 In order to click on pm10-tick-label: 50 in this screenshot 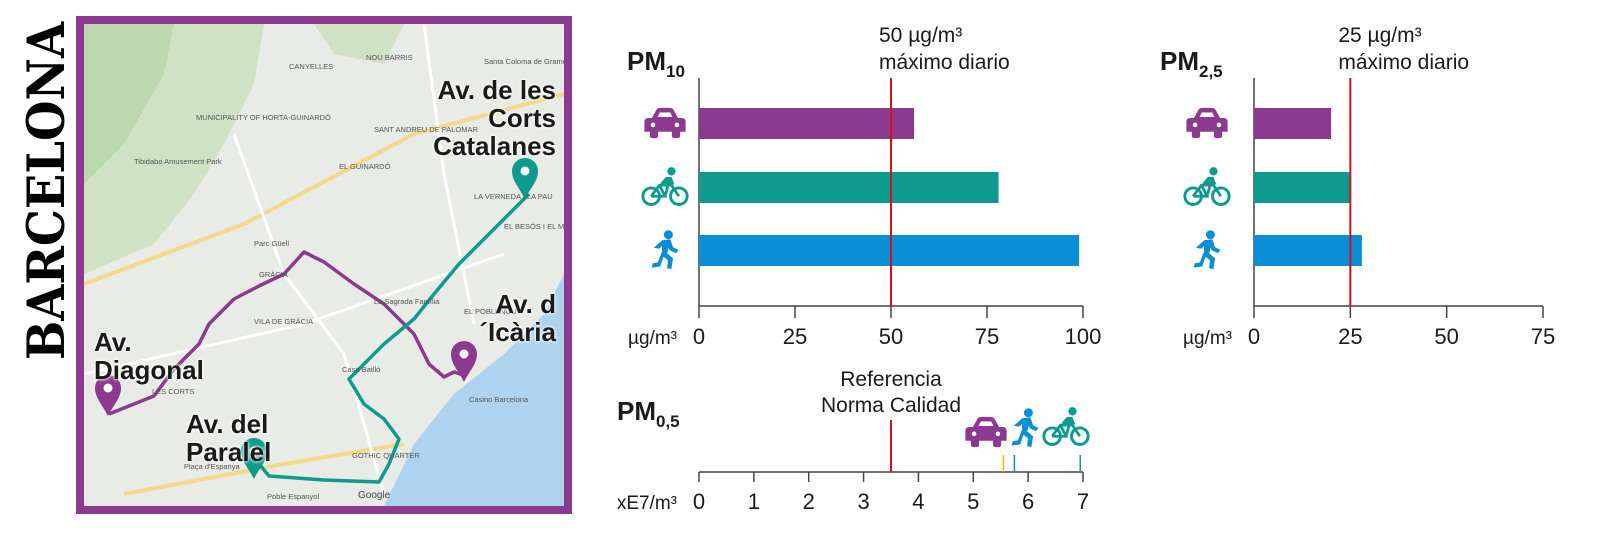, I will do `click(891, 336)`.